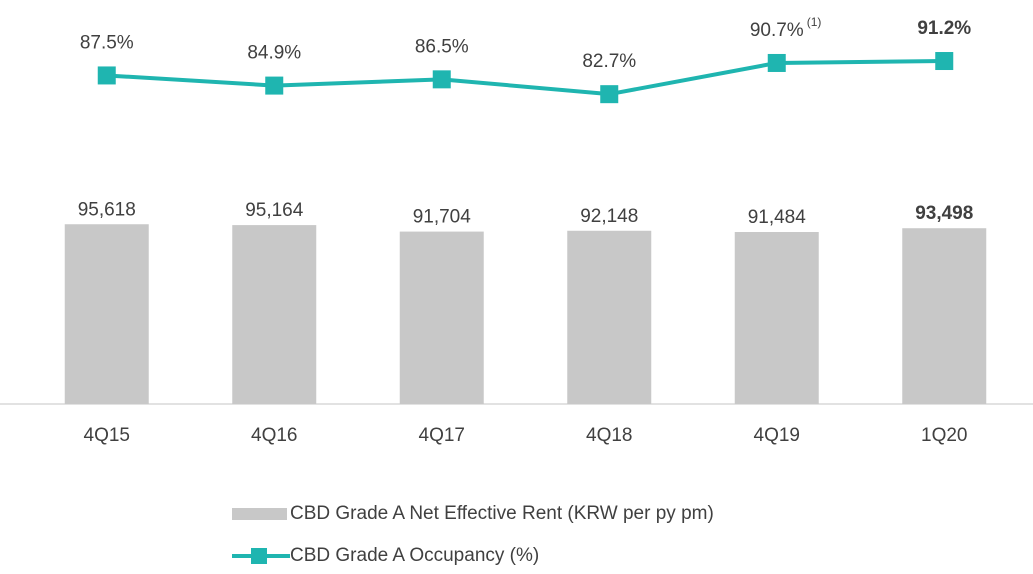 This screenshot has height=574, width=1033. Describe the element at coordinates (609, 216) in the screenshot. I see `bar-value-label: 92,148` at that location.